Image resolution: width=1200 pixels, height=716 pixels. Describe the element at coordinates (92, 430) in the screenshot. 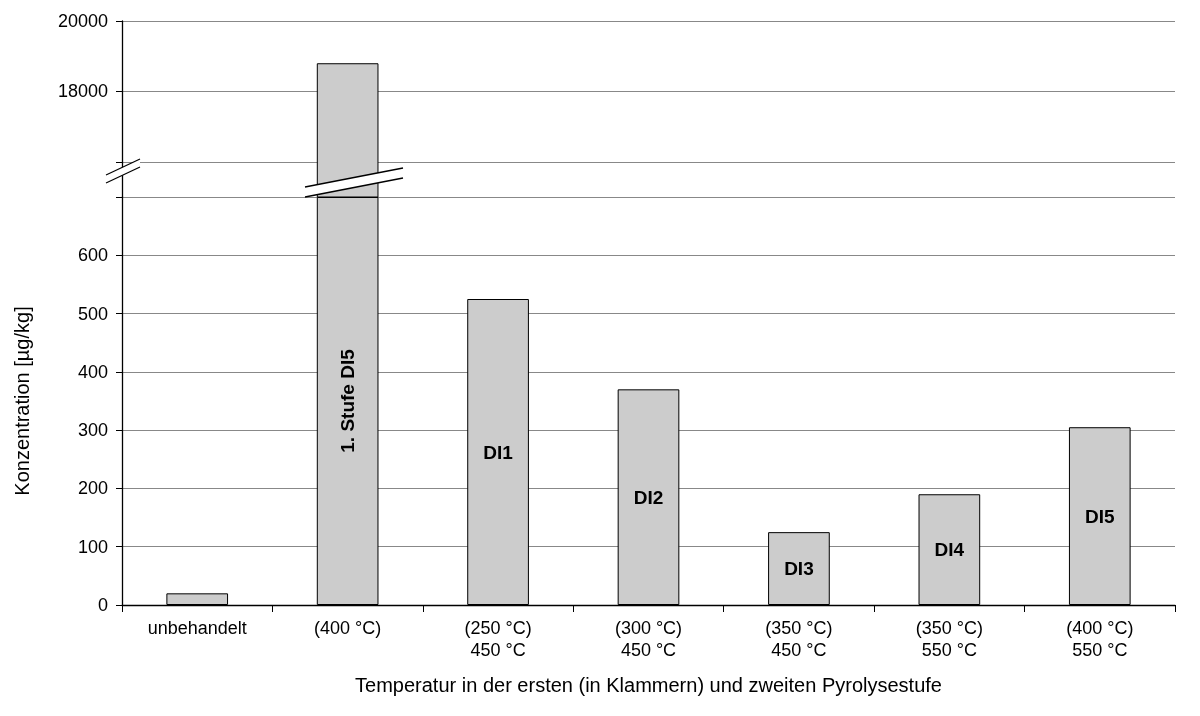

I see `y-tick-label: 300` at that location.